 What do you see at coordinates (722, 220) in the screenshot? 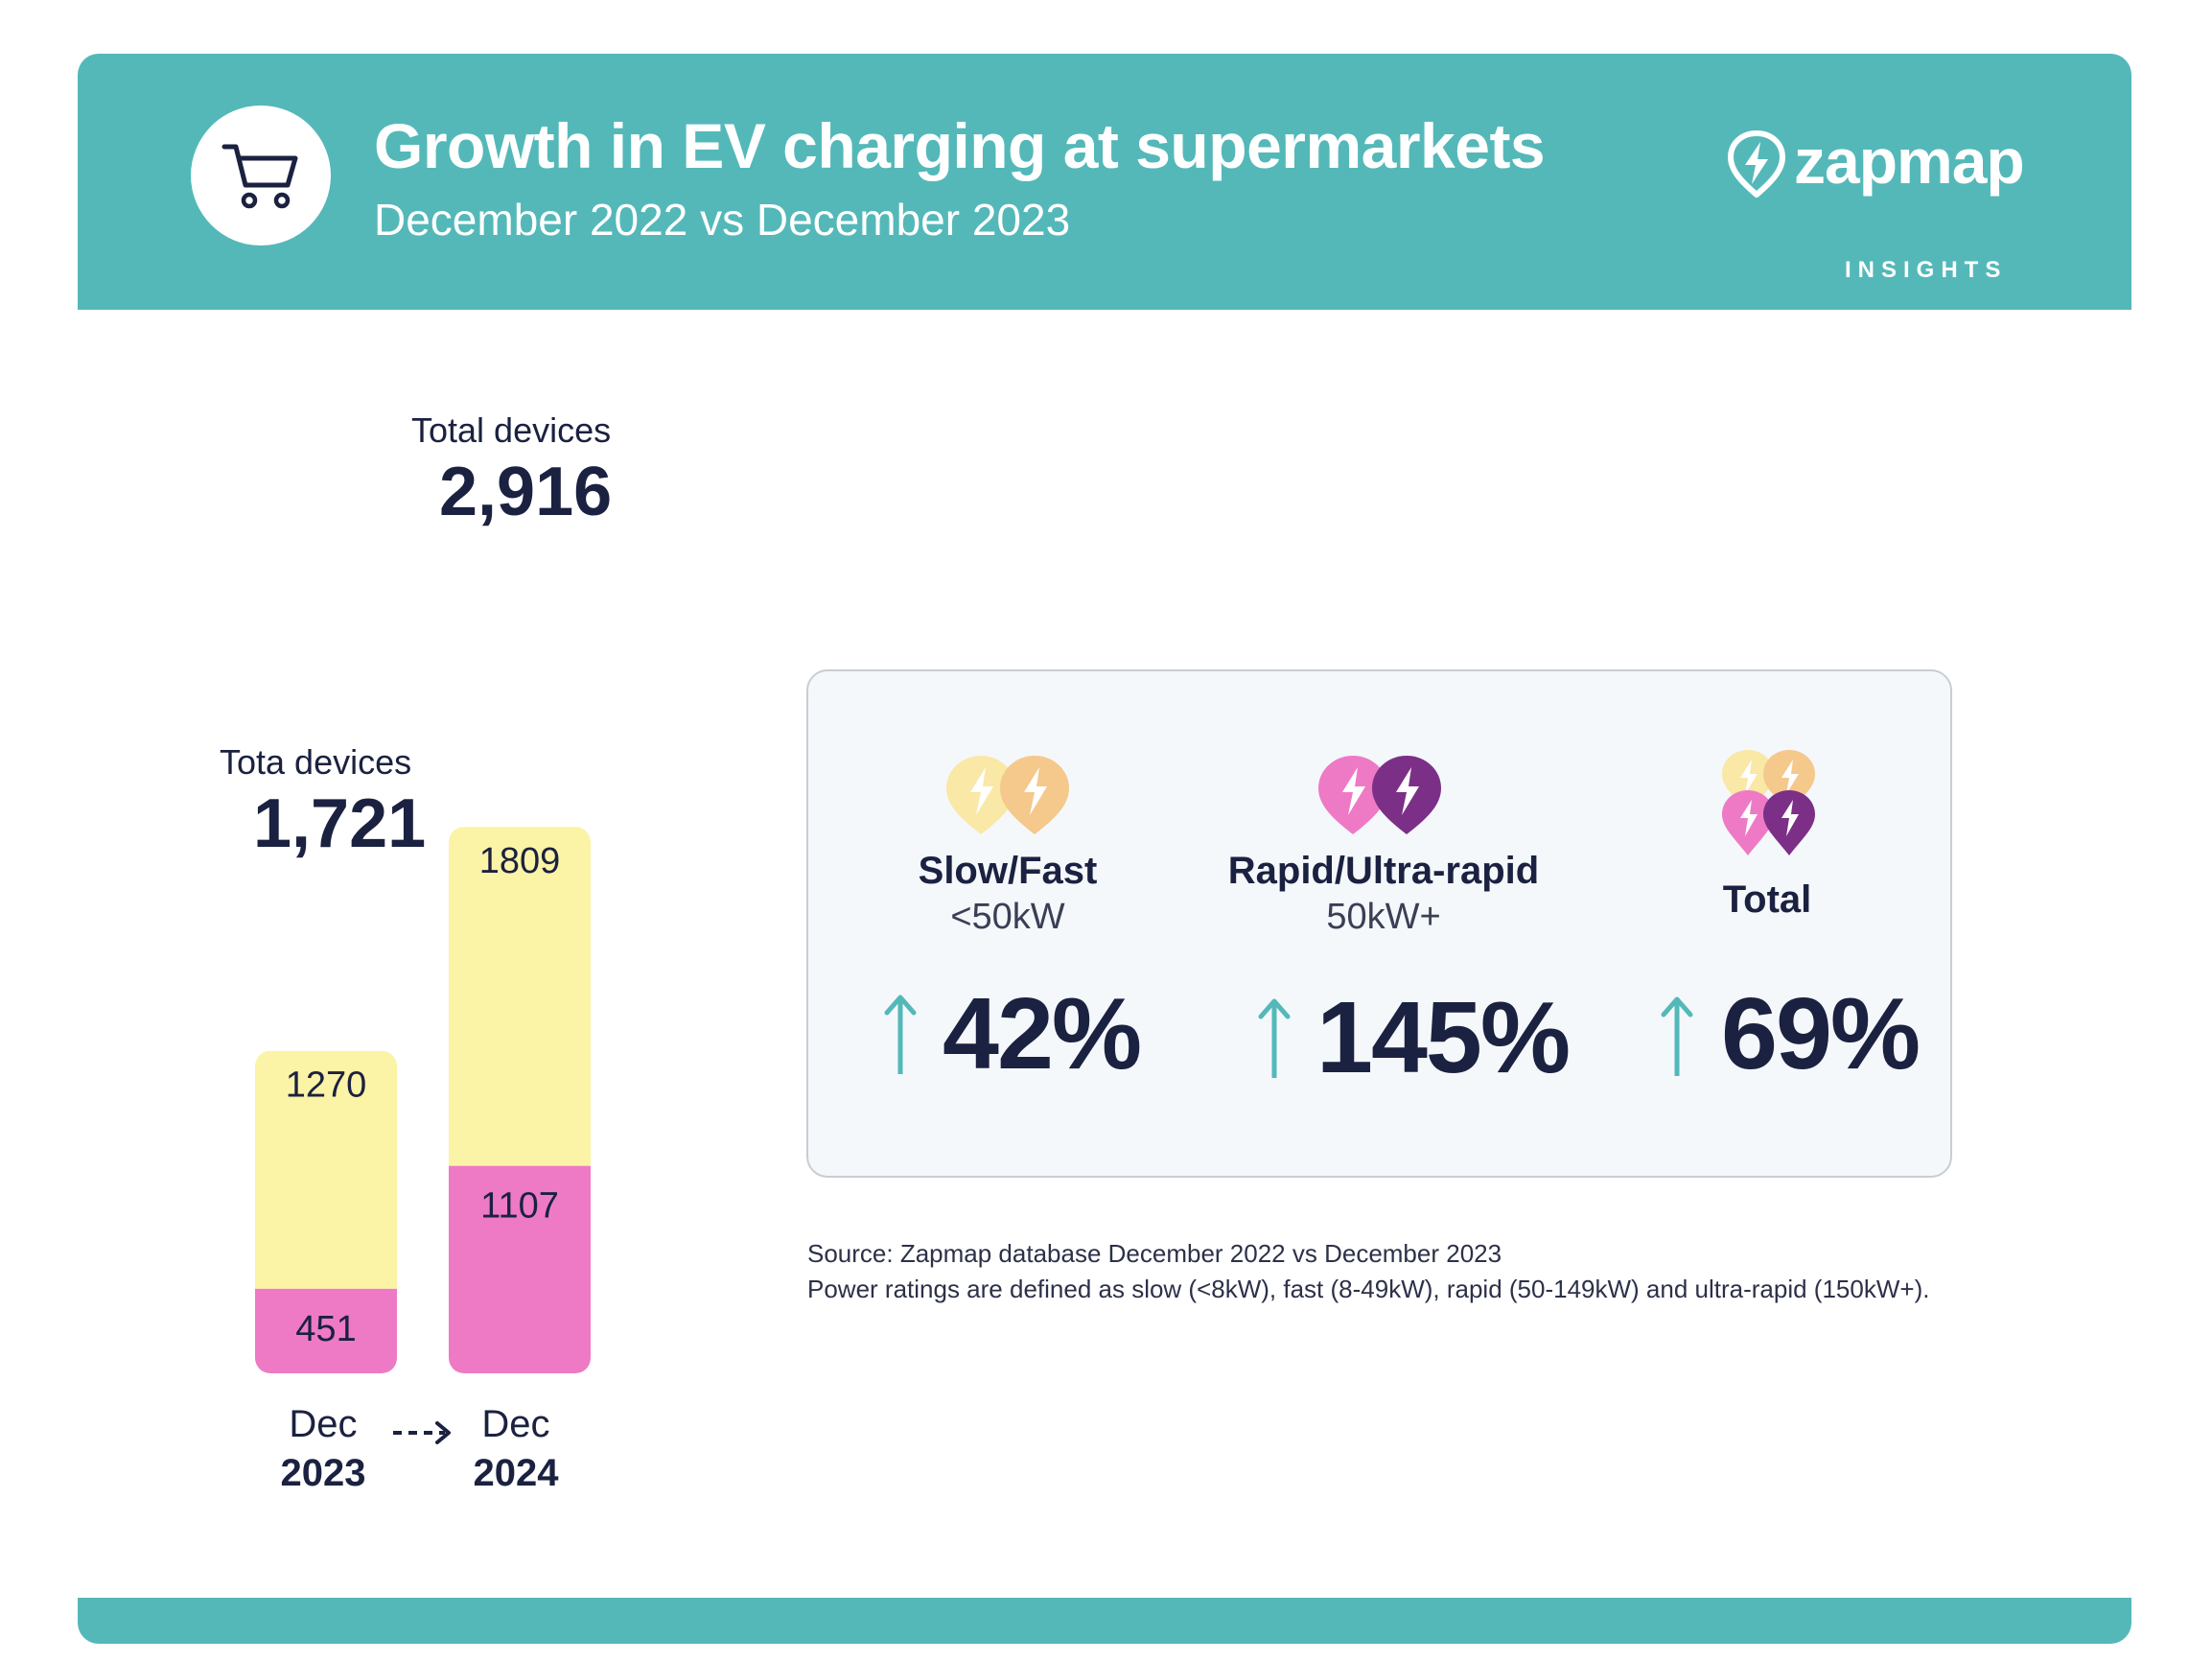
I see `page-subtitle: December 2022 vs December 2023` at bounding box center [722, 220].